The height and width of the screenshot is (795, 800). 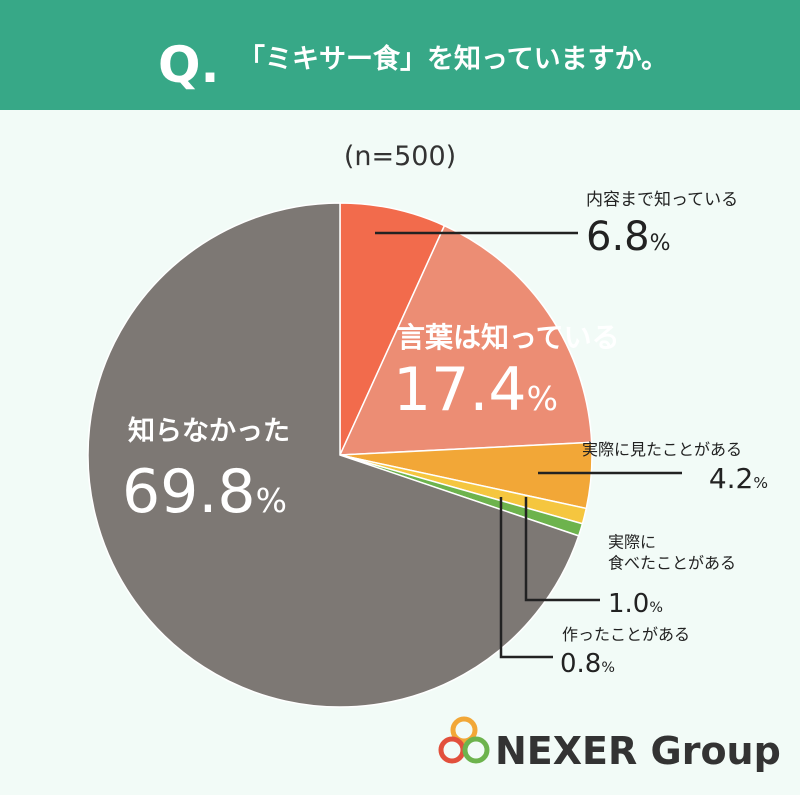 I want to click on value-label: 6.8%, so click(x=628, y=237).